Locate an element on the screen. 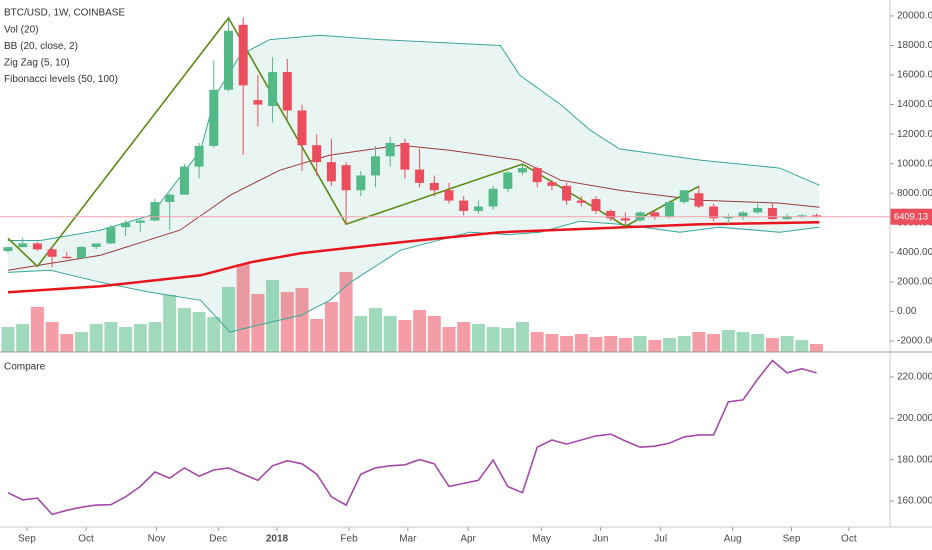  legend-item: Zig Zag (5, 10) is located at coordinates (37, 63).